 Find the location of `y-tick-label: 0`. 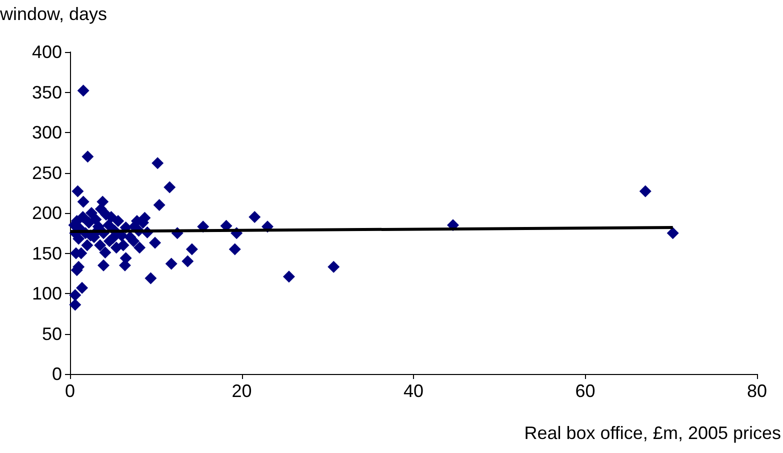

y-tick-label: 0 is located at coordinates (57, 374).